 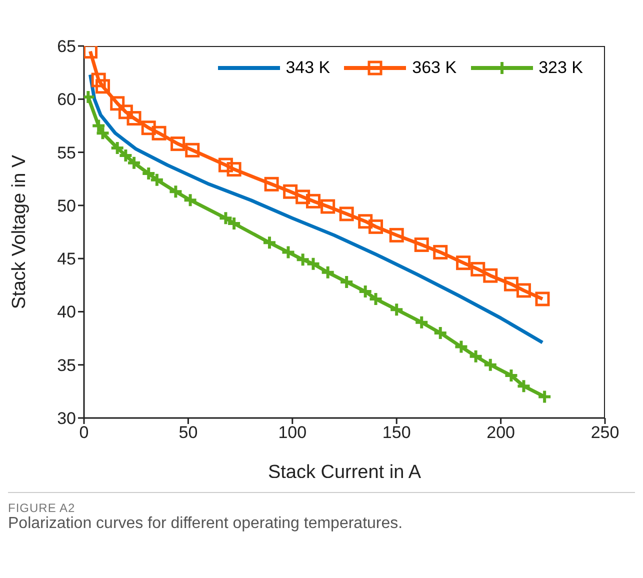 What do you see at coordinates (66, 206) in the screenshot?
I see `y-tick-label: 50` at bounding box center [66, 206].